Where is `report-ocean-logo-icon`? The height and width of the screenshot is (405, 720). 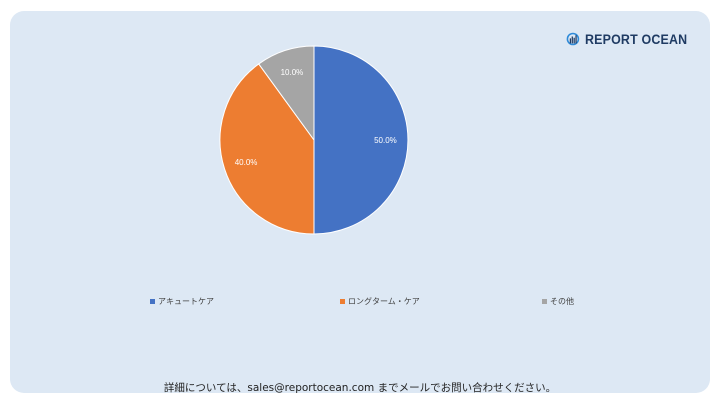
report-ocean-logo-icon is located at coordinates (573, 39).